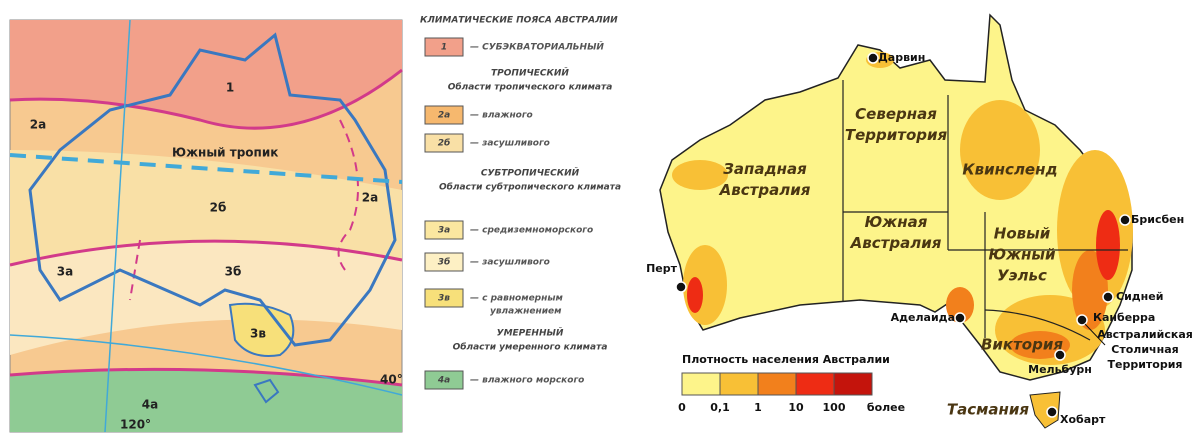 The height and width of the screenshot is (440, 1200). I want to click on territory-label: Территория, so click(1145, 364).